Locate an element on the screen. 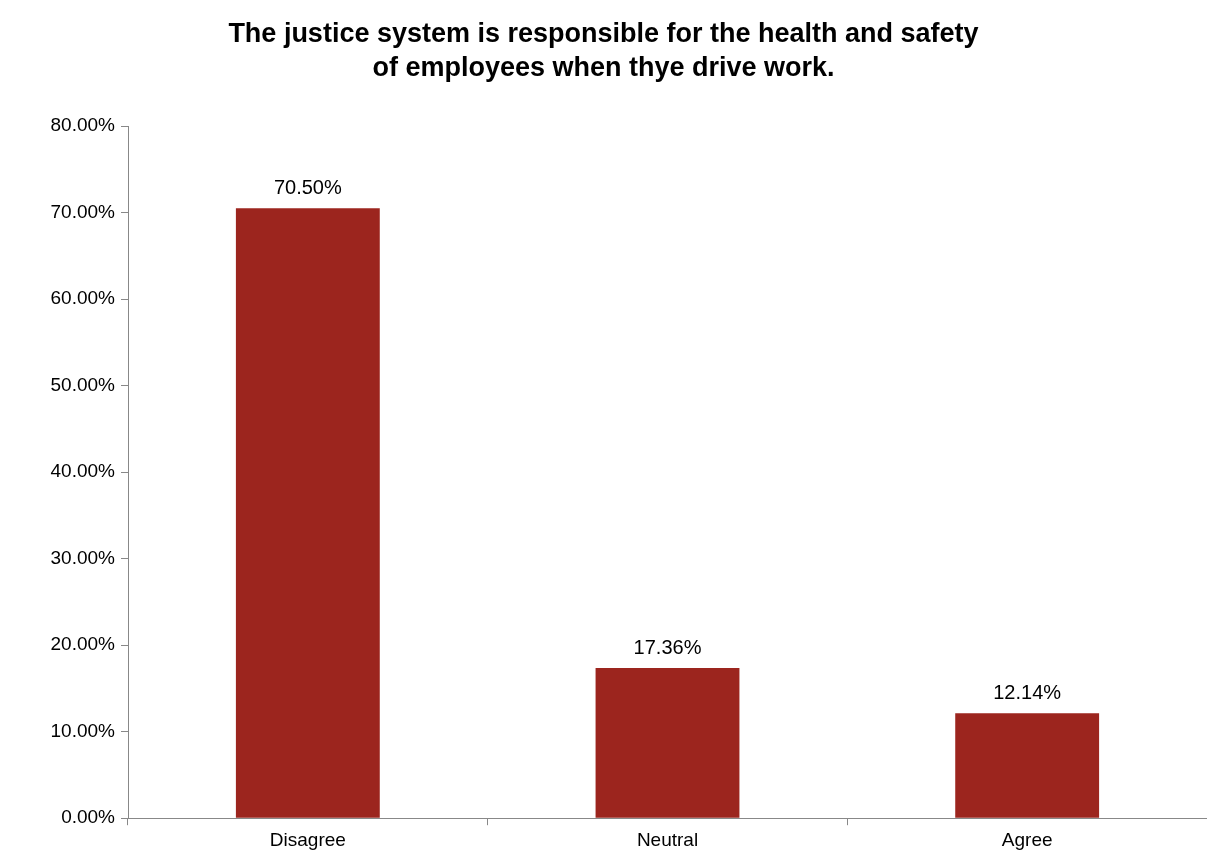 The width and height of the screenshot is (1207, 862). data-label: 17.36% is located at coordinates (667, 646).